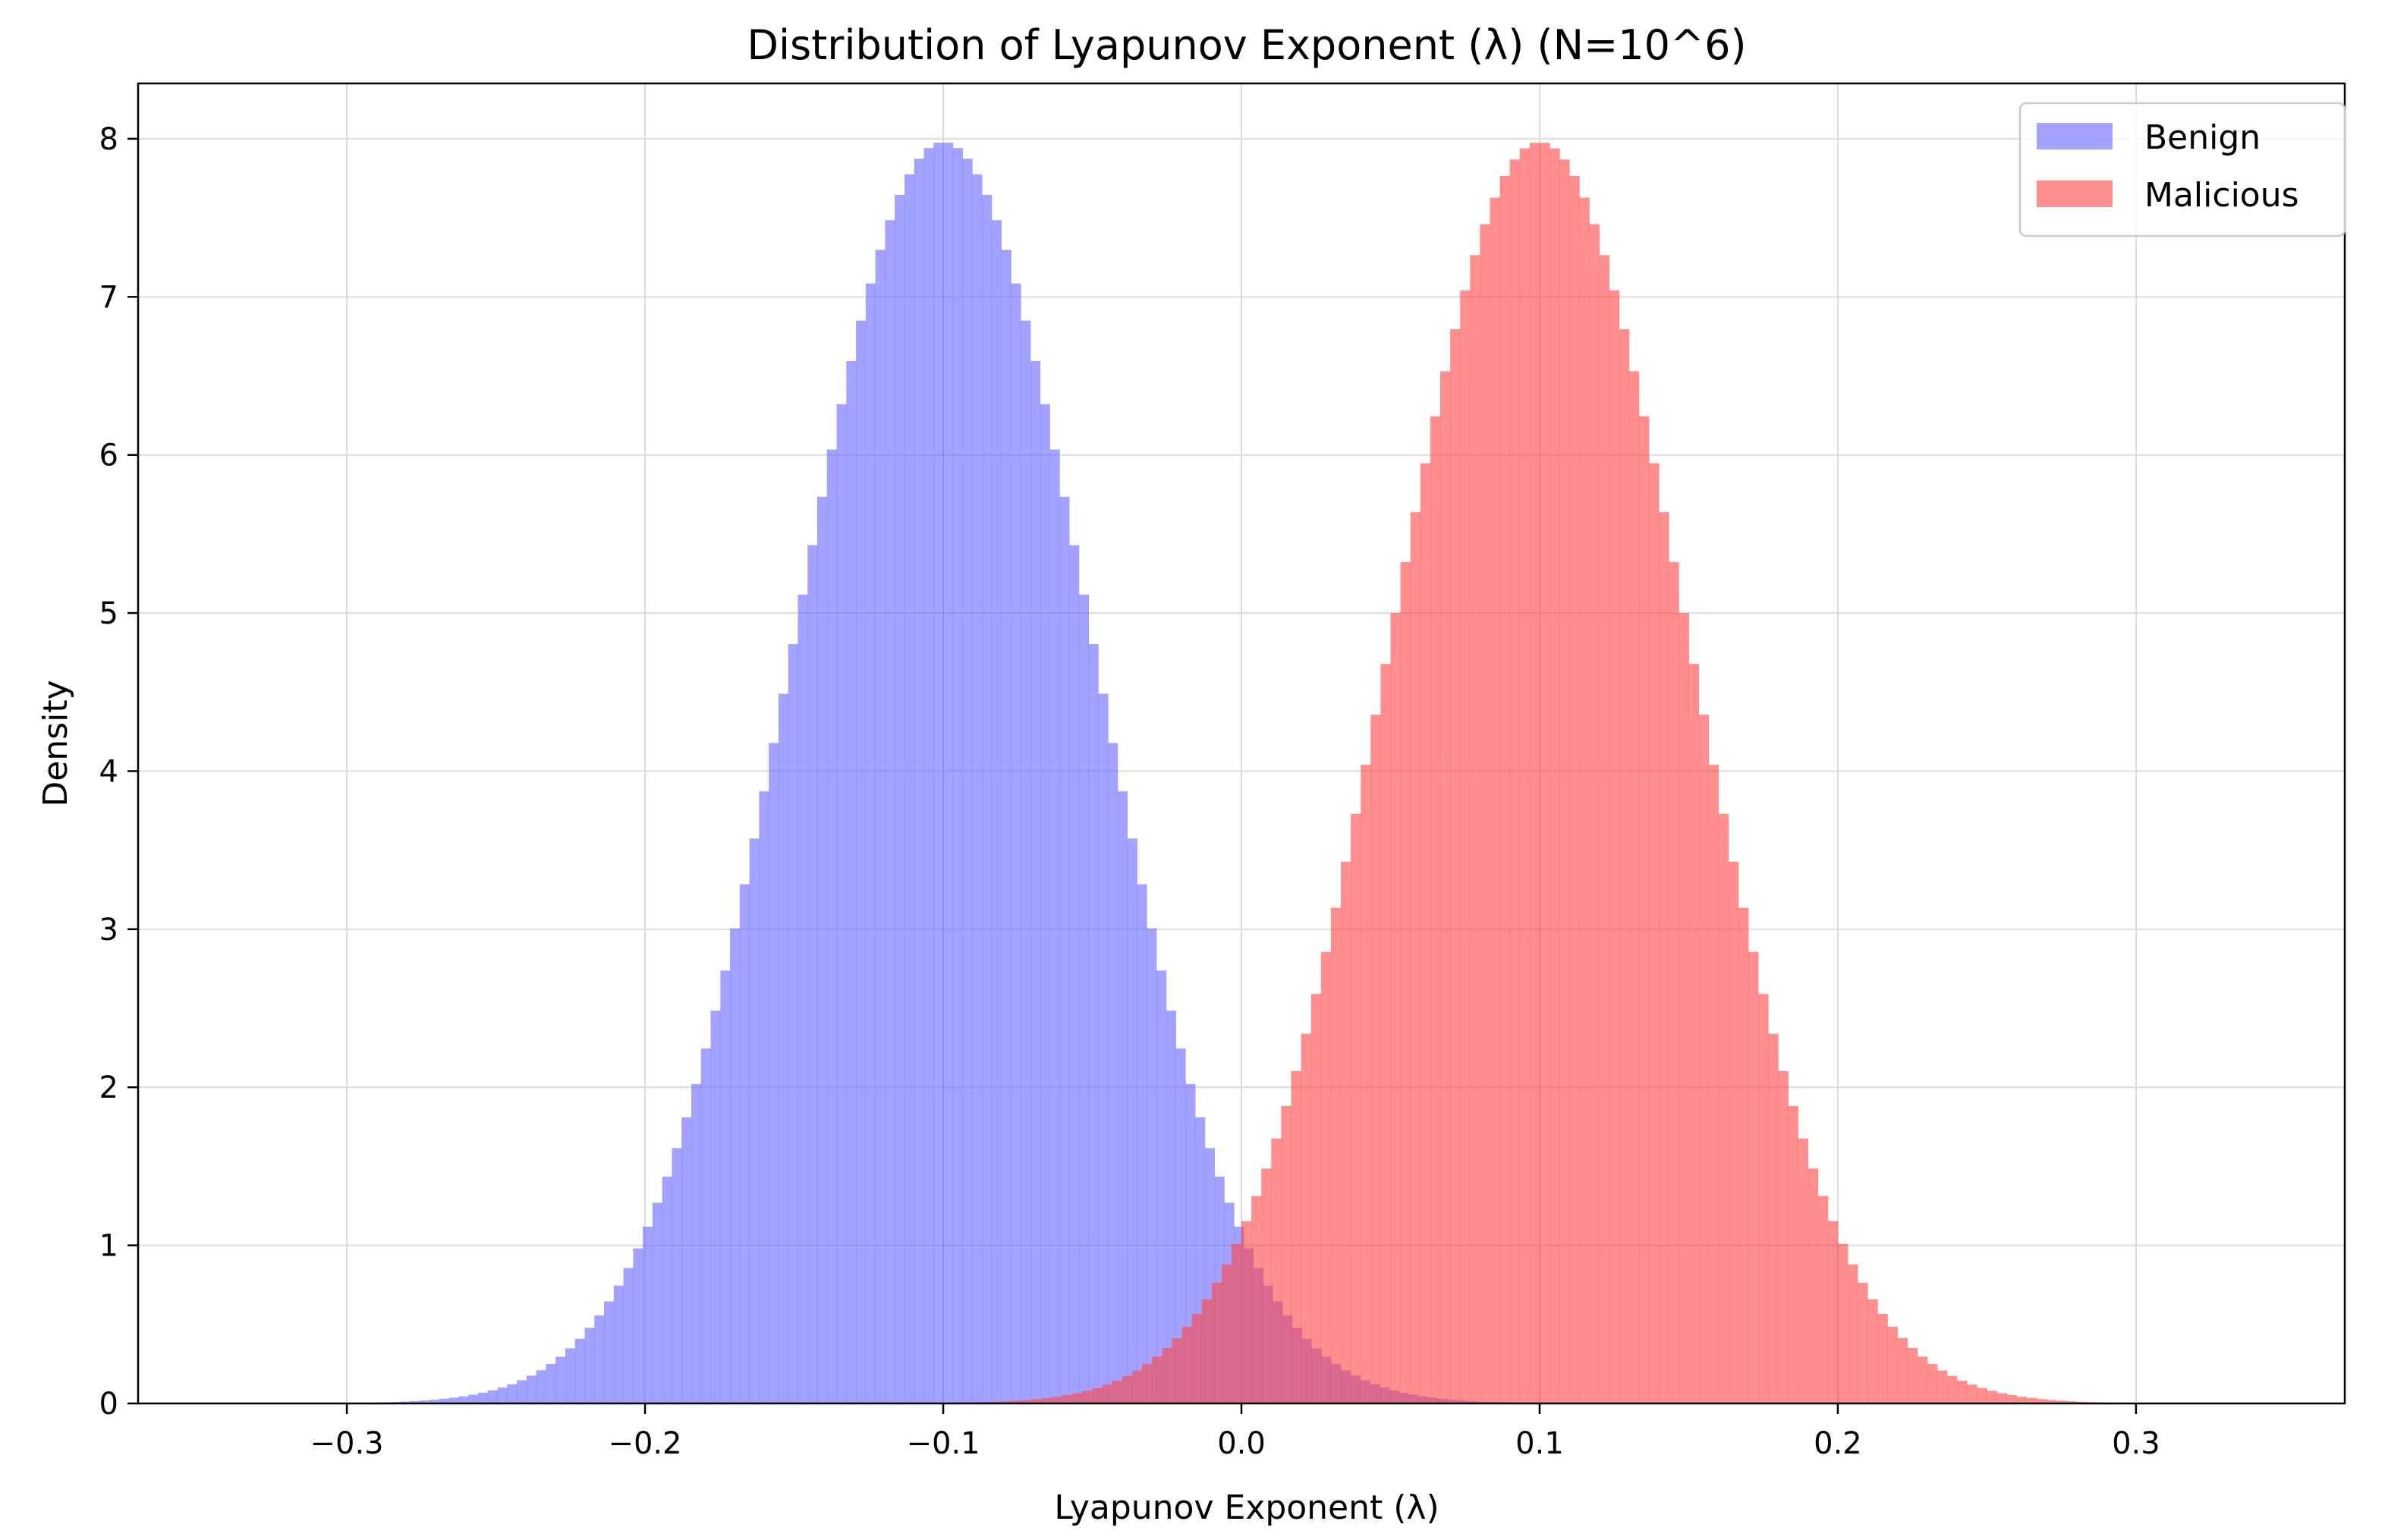 The width and height of the screenshot is (2388, 1540). Describe the element at coordinates (108, 1087) in the screenshot. I see `y-tick-label: 2` at that location.